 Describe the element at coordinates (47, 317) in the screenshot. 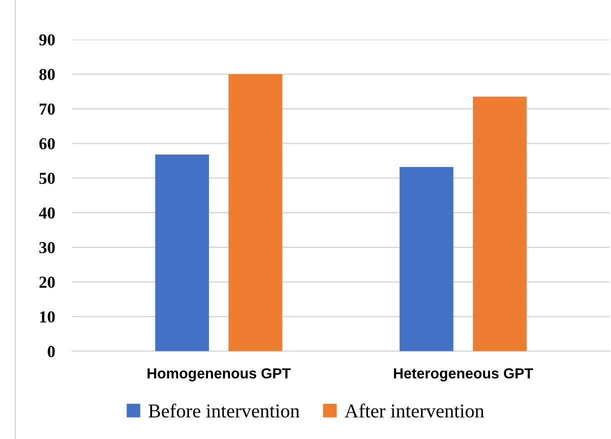

I see `y-tick-label: 10` at that location.